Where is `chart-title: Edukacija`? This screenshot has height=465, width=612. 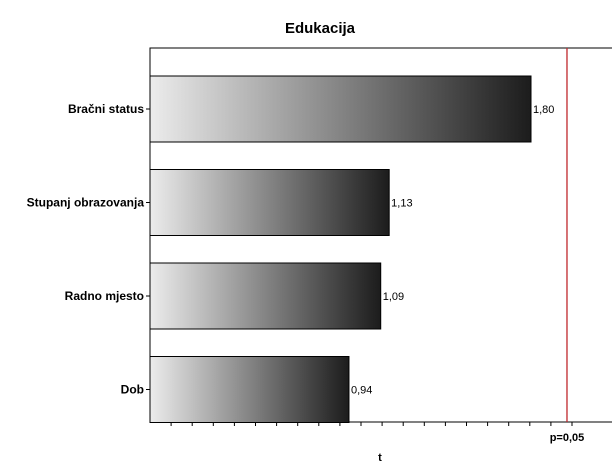
chart-title: Edukacija is located at coordinates (320, 28).